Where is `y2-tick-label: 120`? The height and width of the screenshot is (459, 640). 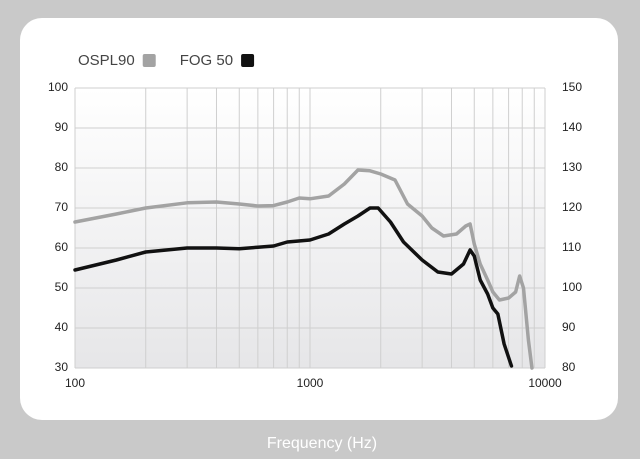 y2-tick-label: 120 is located at coordinates (572, 207).